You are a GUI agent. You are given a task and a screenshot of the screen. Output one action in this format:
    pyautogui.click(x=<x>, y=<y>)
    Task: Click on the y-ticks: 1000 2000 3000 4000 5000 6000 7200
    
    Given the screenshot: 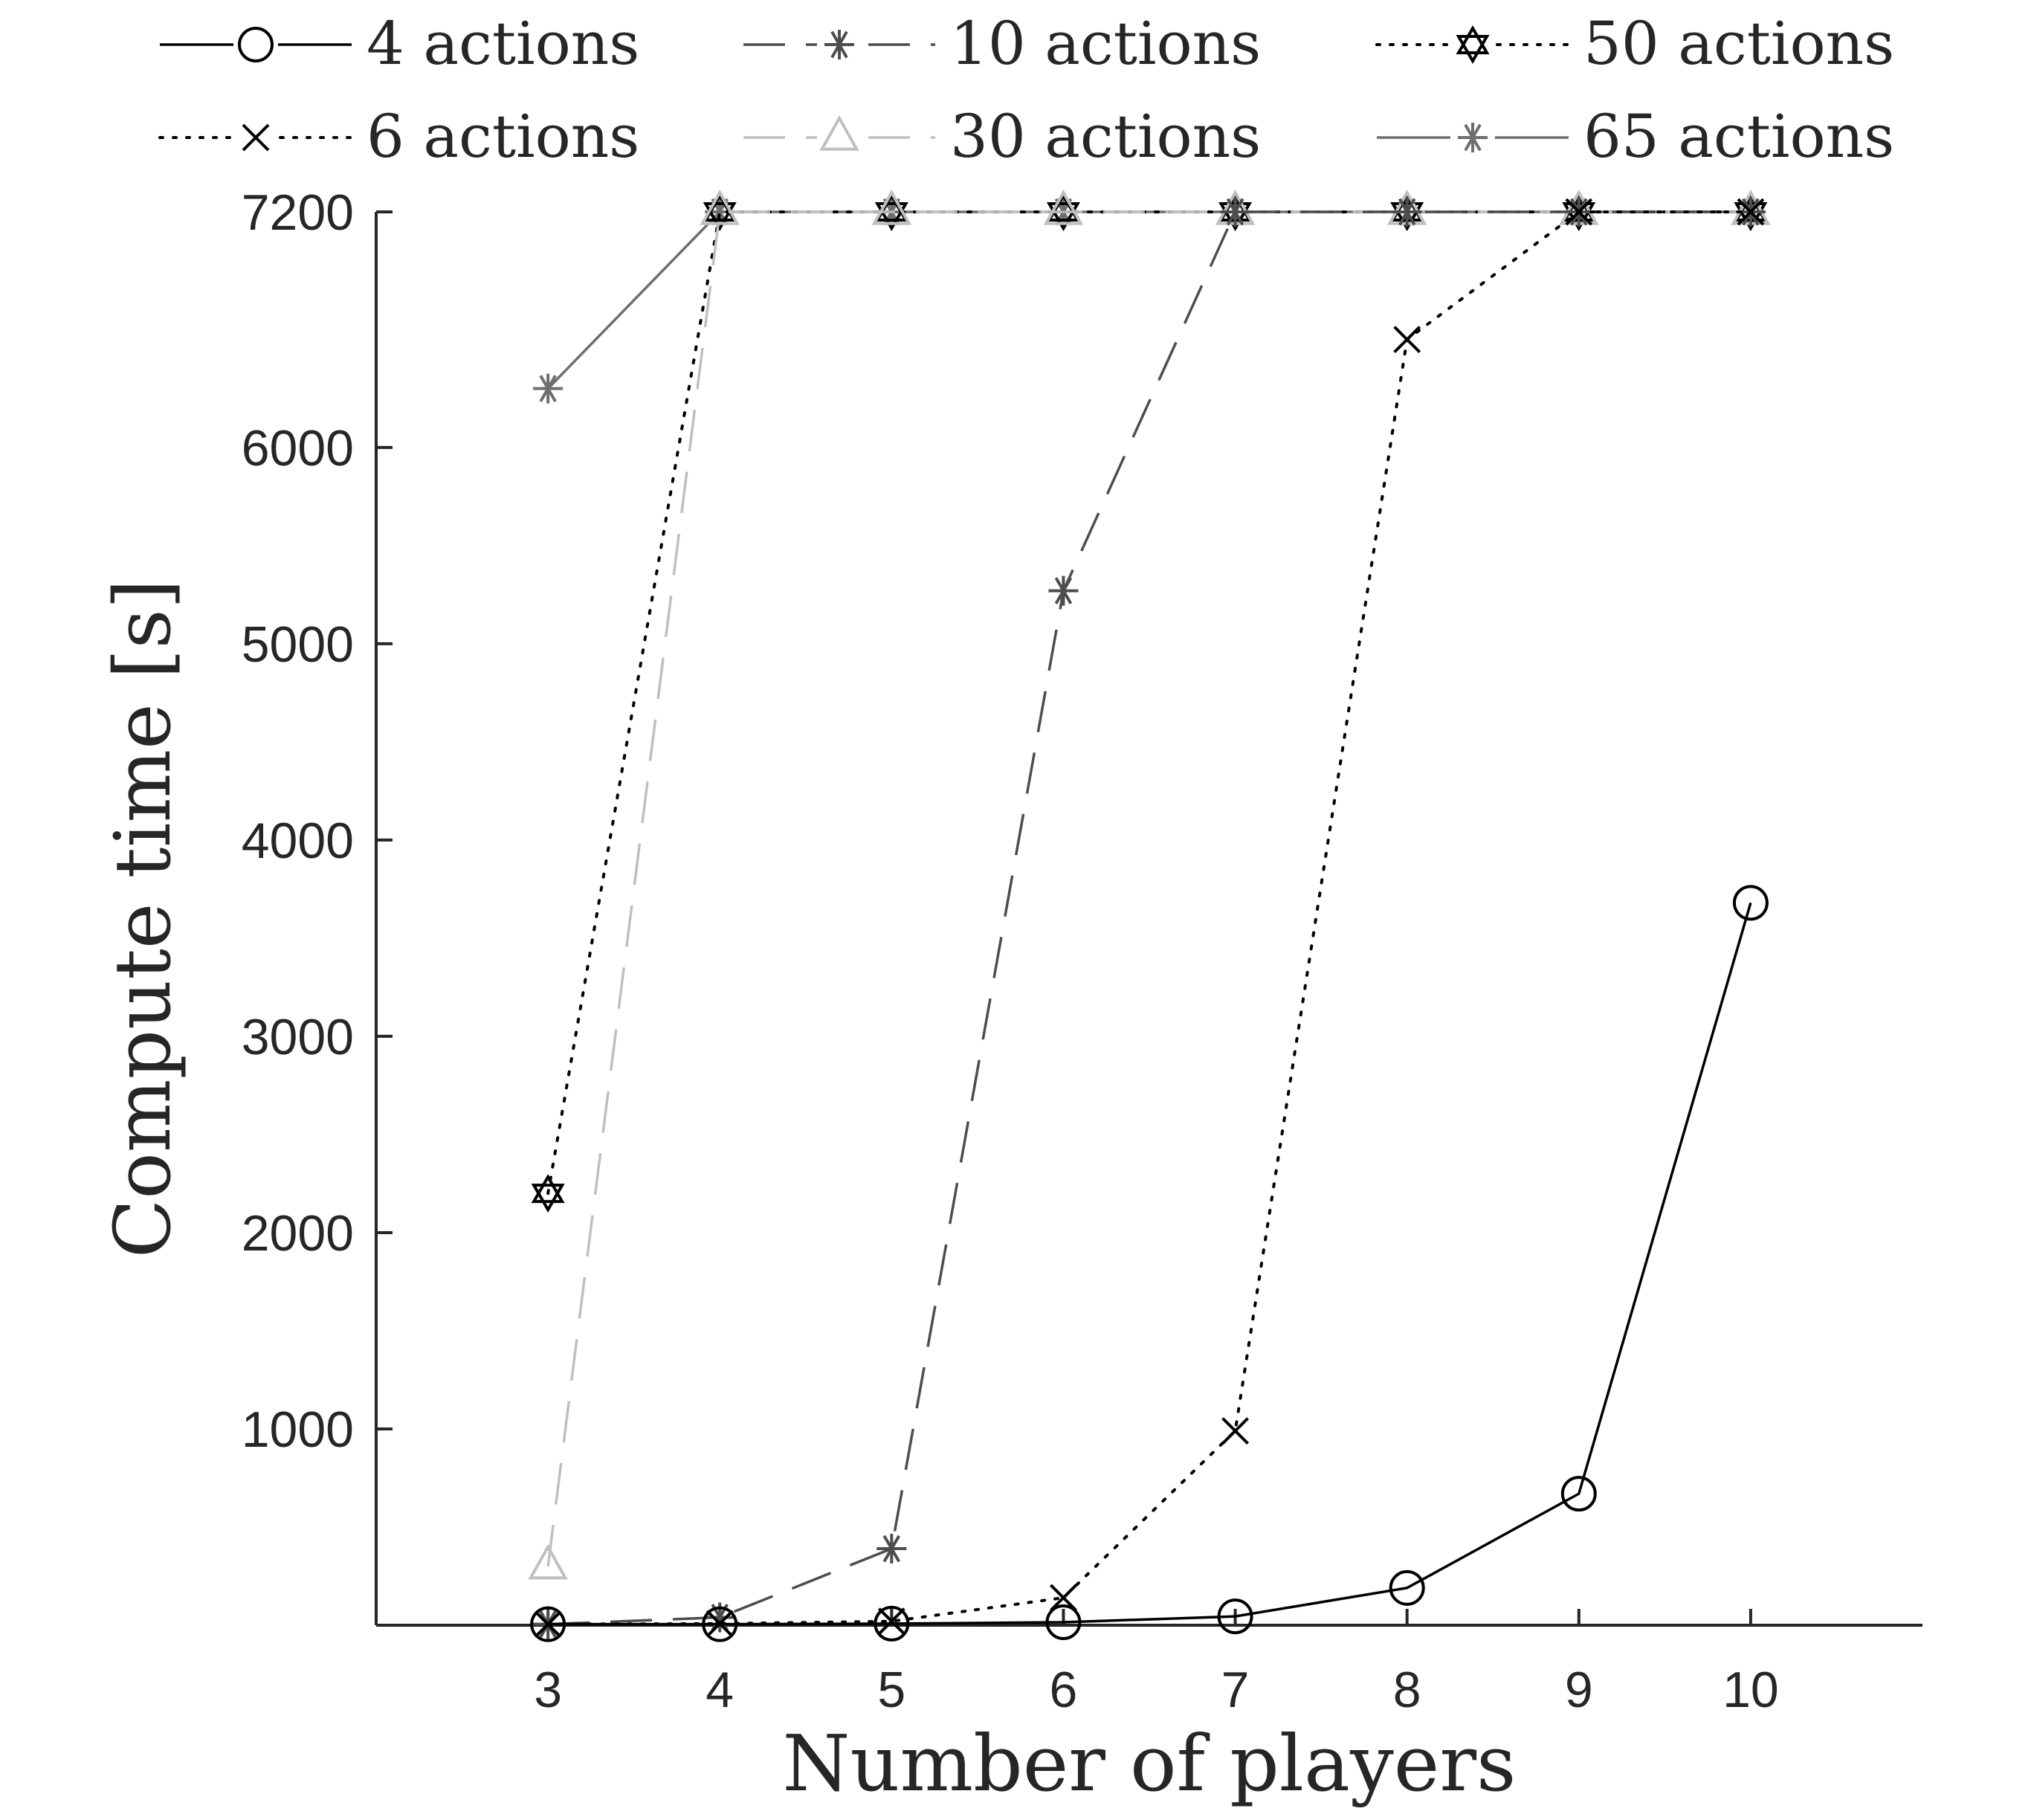 What is the action you would take?
    pyautogui.click(x=318, y=821)
    